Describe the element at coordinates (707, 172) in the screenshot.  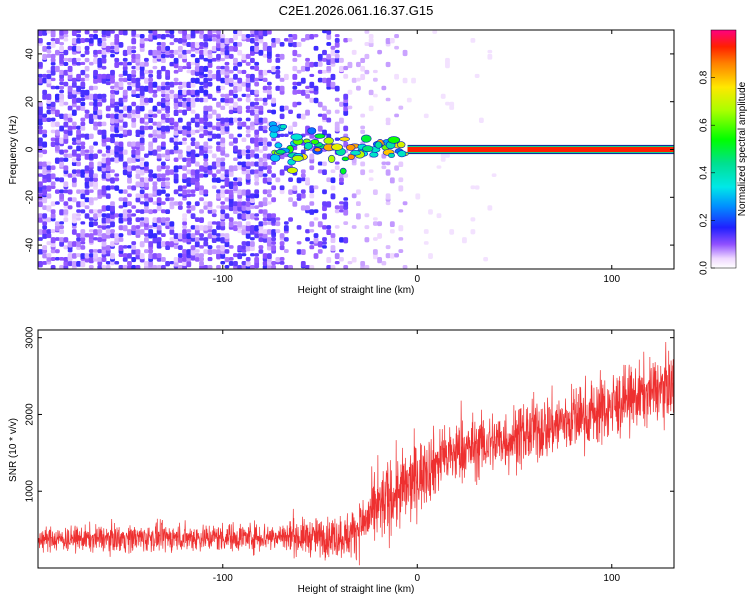
I see `colorbar-ticks: 0.00.20.40.60.8` at that location.